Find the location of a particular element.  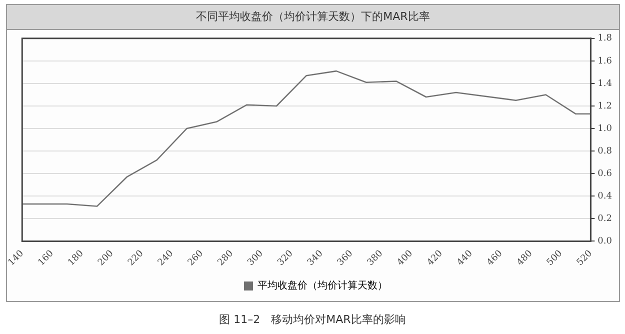

x-tick-label: 340 is located at coordinates (316, 258).